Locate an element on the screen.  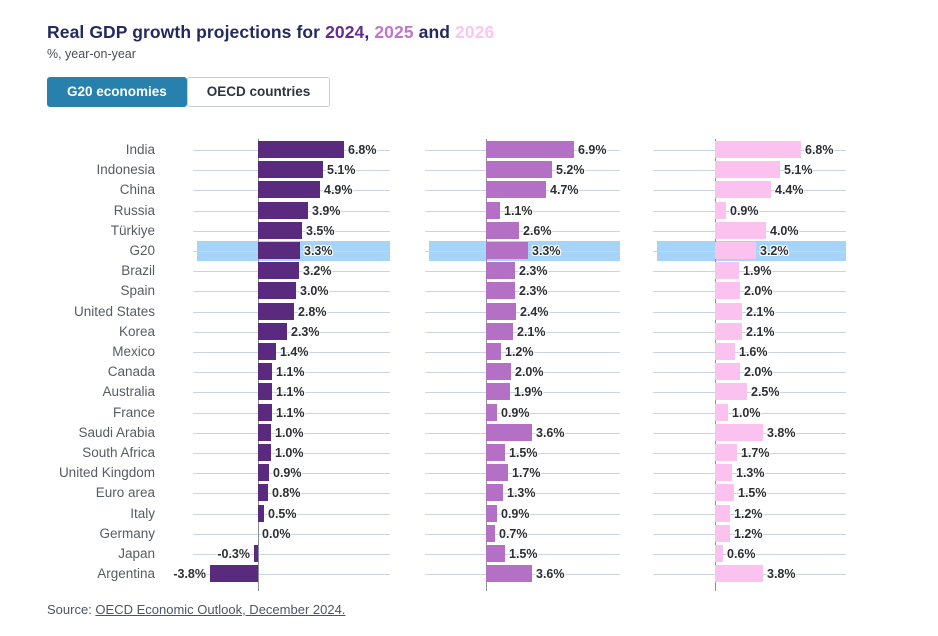
country-label: Brazil is located at coordinates (138, 270).